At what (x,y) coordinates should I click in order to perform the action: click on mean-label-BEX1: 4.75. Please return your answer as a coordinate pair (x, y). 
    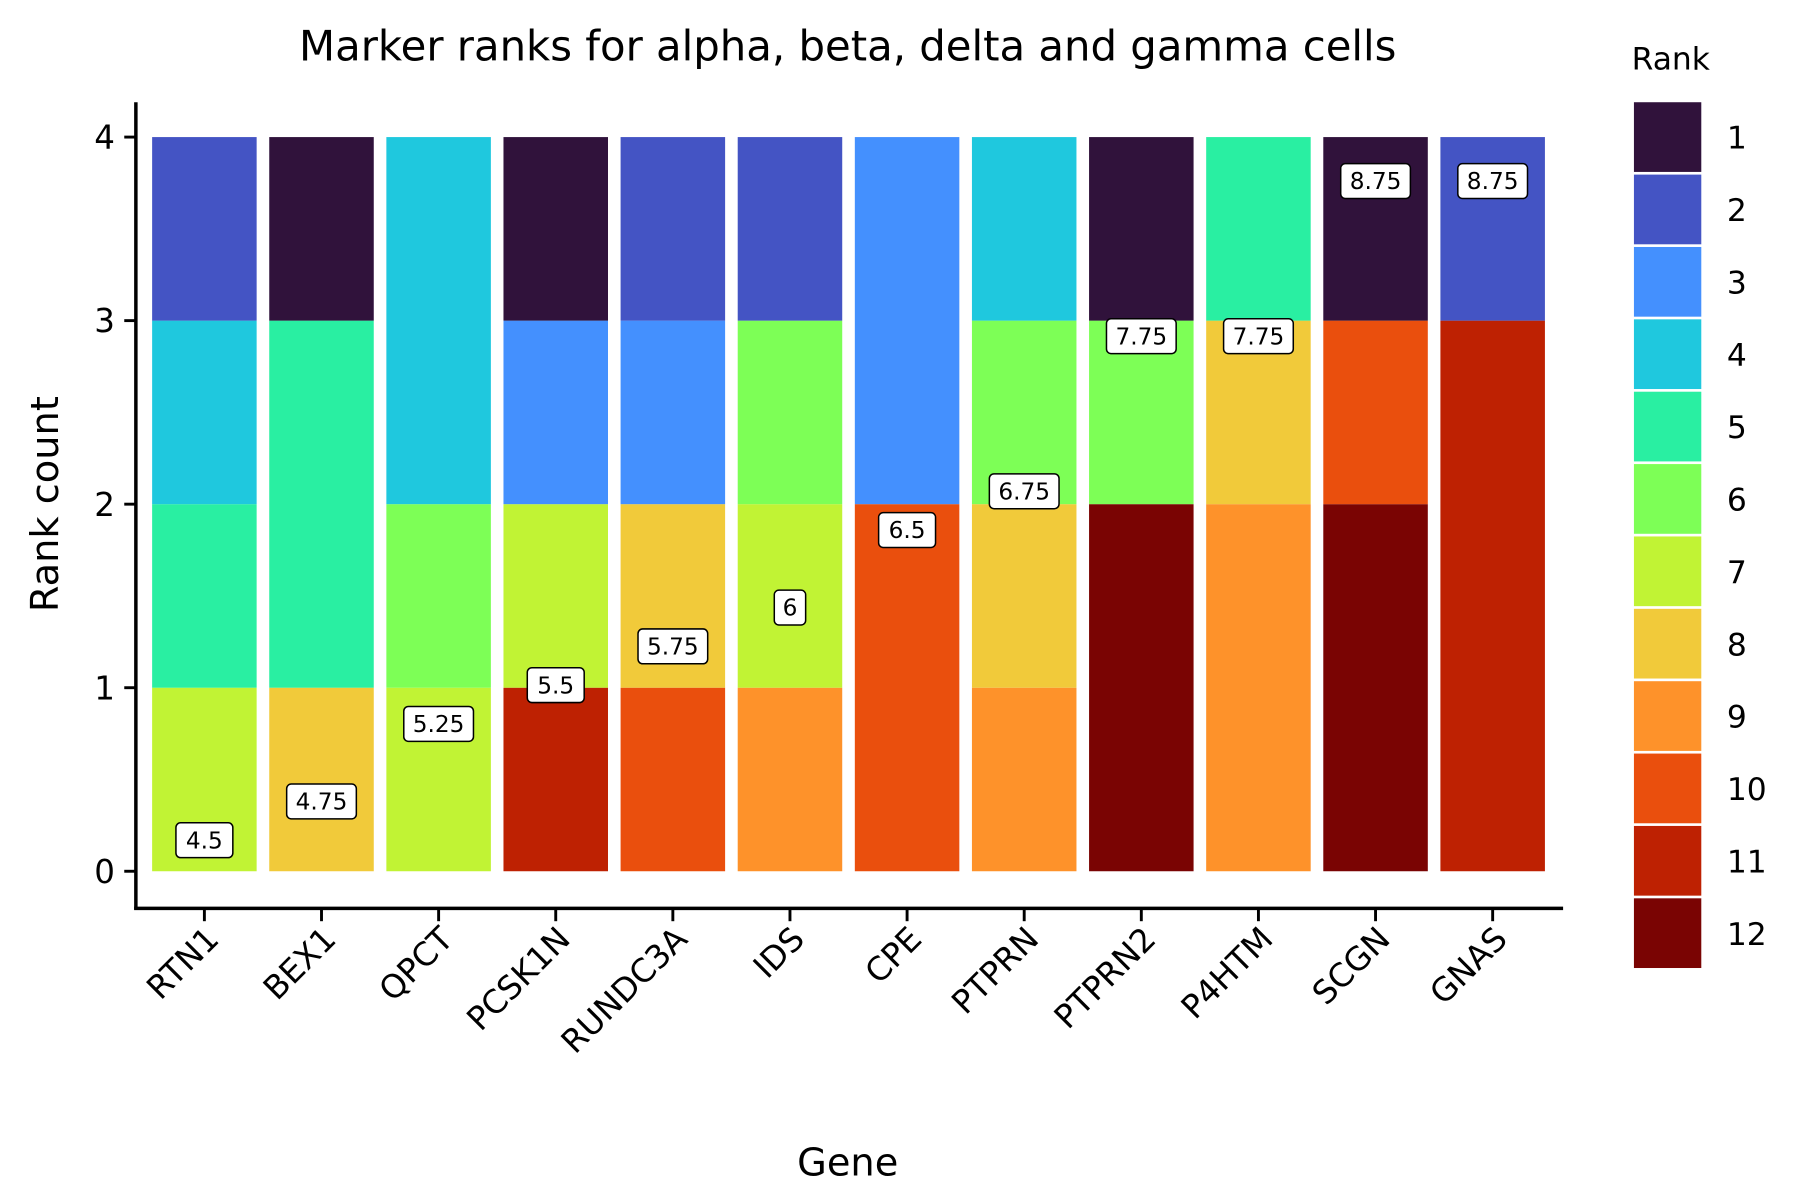
    Looking at the image, I should click on (321, 801).